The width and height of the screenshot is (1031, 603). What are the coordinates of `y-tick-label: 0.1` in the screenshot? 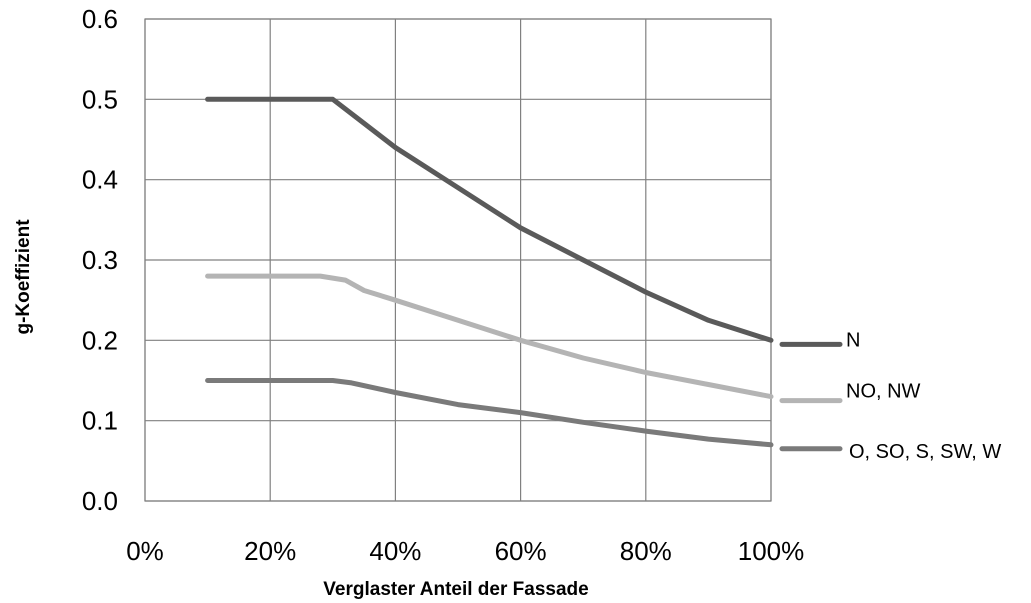 It's located at (100, 421).